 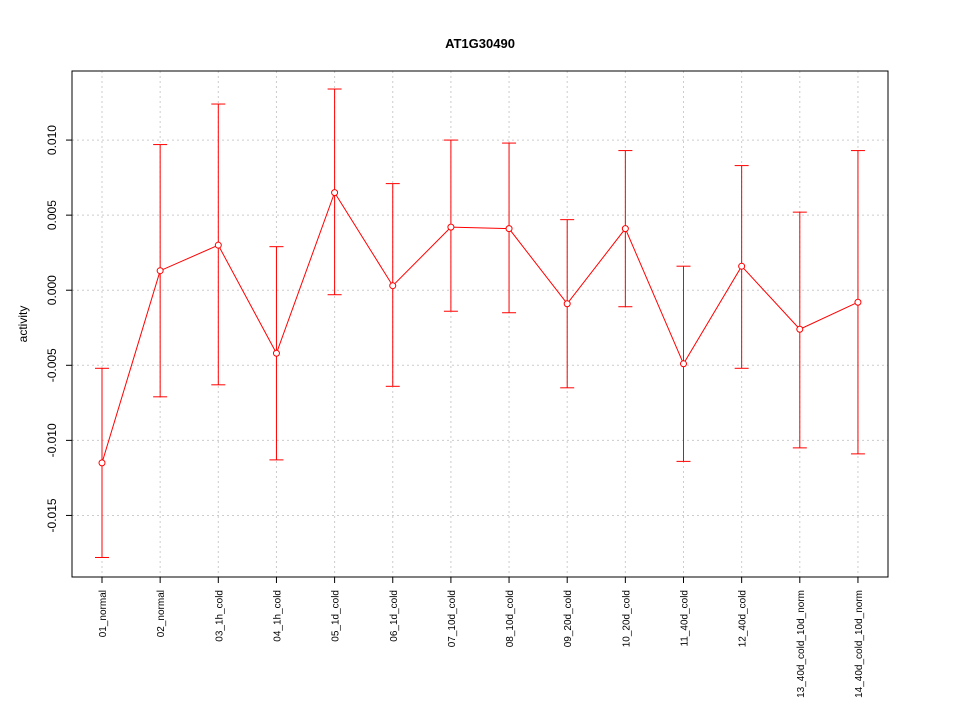 What do you see at coordinates (52, 140) in the screenshot?
I see `y-tick-label: 0.010` at bounding box center [52, 140].